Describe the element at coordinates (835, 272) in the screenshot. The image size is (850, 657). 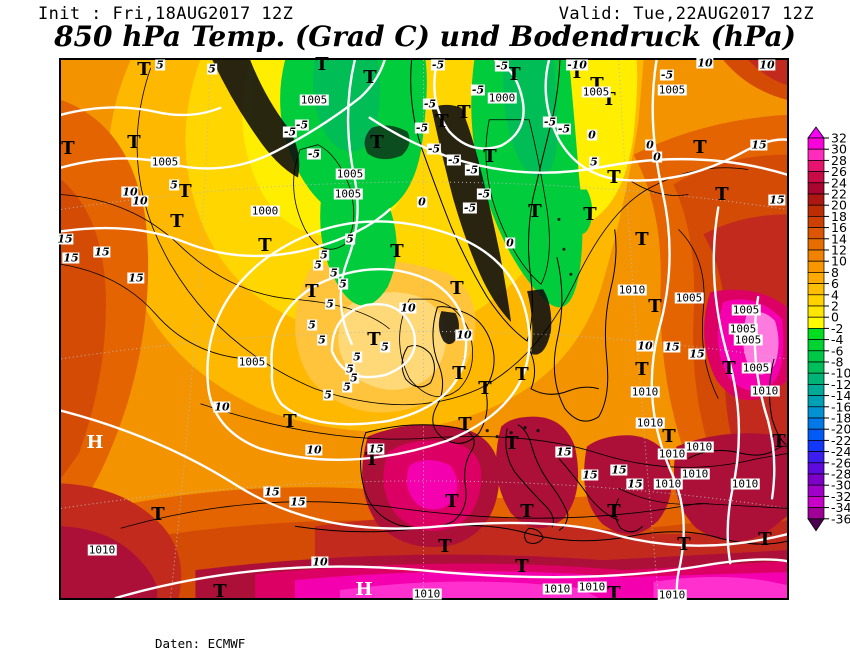
I see `colorbar-tick-label: 8` at that location.